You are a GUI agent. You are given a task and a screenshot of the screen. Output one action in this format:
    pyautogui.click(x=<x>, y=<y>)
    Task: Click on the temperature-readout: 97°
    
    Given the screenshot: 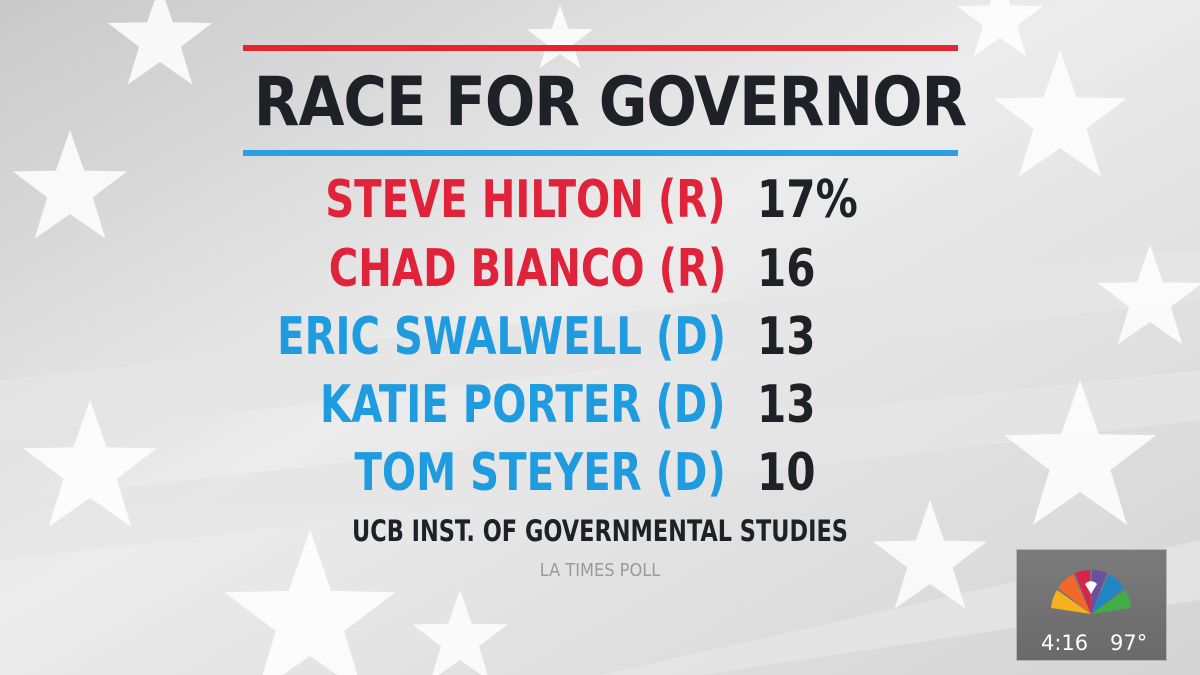 What is the action you would take?
    pyautogui.click(x=1129, y=643)
    